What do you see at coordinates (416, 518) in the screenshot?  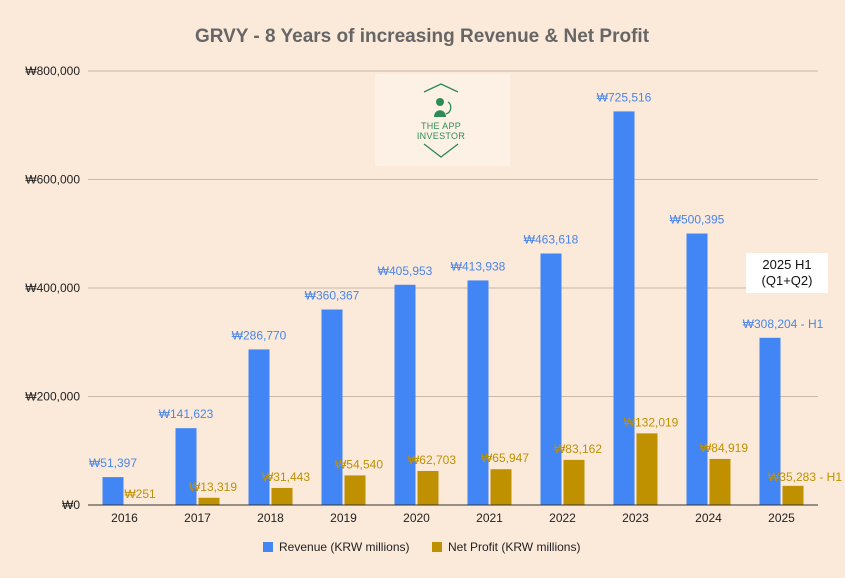 I see `x-tick-label: 2020` at bounding box center [416, 518].